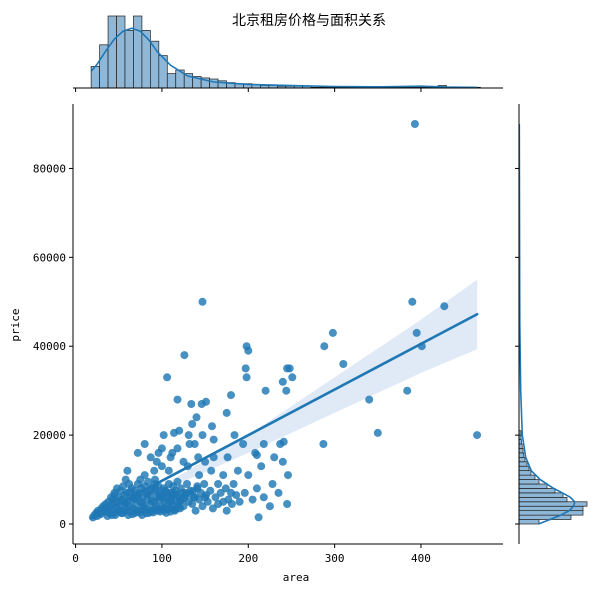 The width and height of the screenshot is (603, 593). Describe the element at coordinates (309, 21) in the screenshot. I see `chart-title: 北京租房价格与面积关系` at that location.